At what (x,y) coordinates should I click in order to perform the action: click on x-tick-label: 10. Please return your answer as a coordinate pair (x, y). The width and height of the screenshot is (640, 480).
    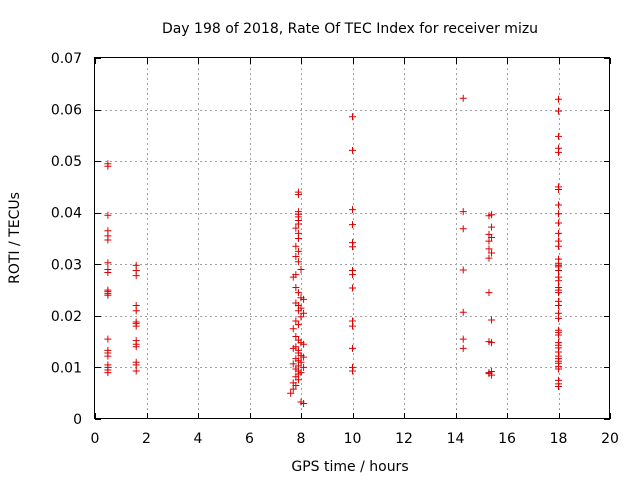
    Looking at the image, I should click on (353, 439).